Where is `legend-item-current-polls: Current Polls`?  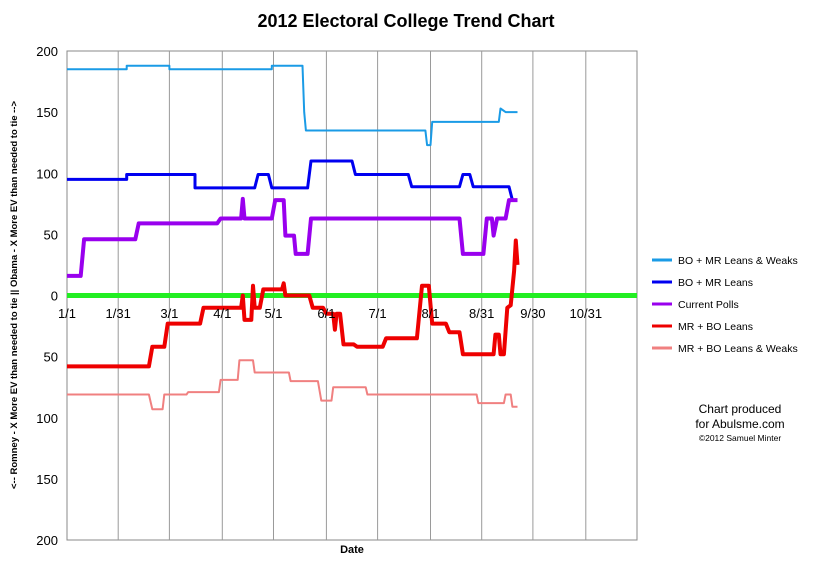 legend-item-current-polls: Current Polls is located at coordinates (708, 305).